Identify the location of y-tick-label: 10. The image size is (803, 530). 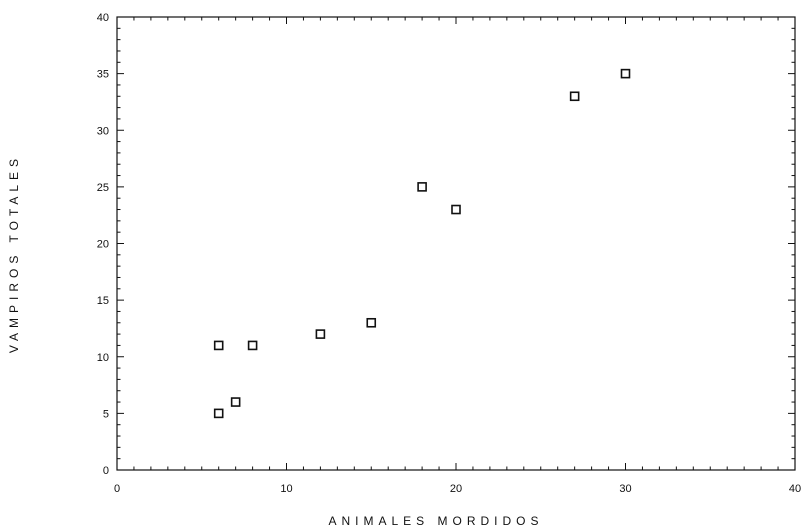
(103, 358).